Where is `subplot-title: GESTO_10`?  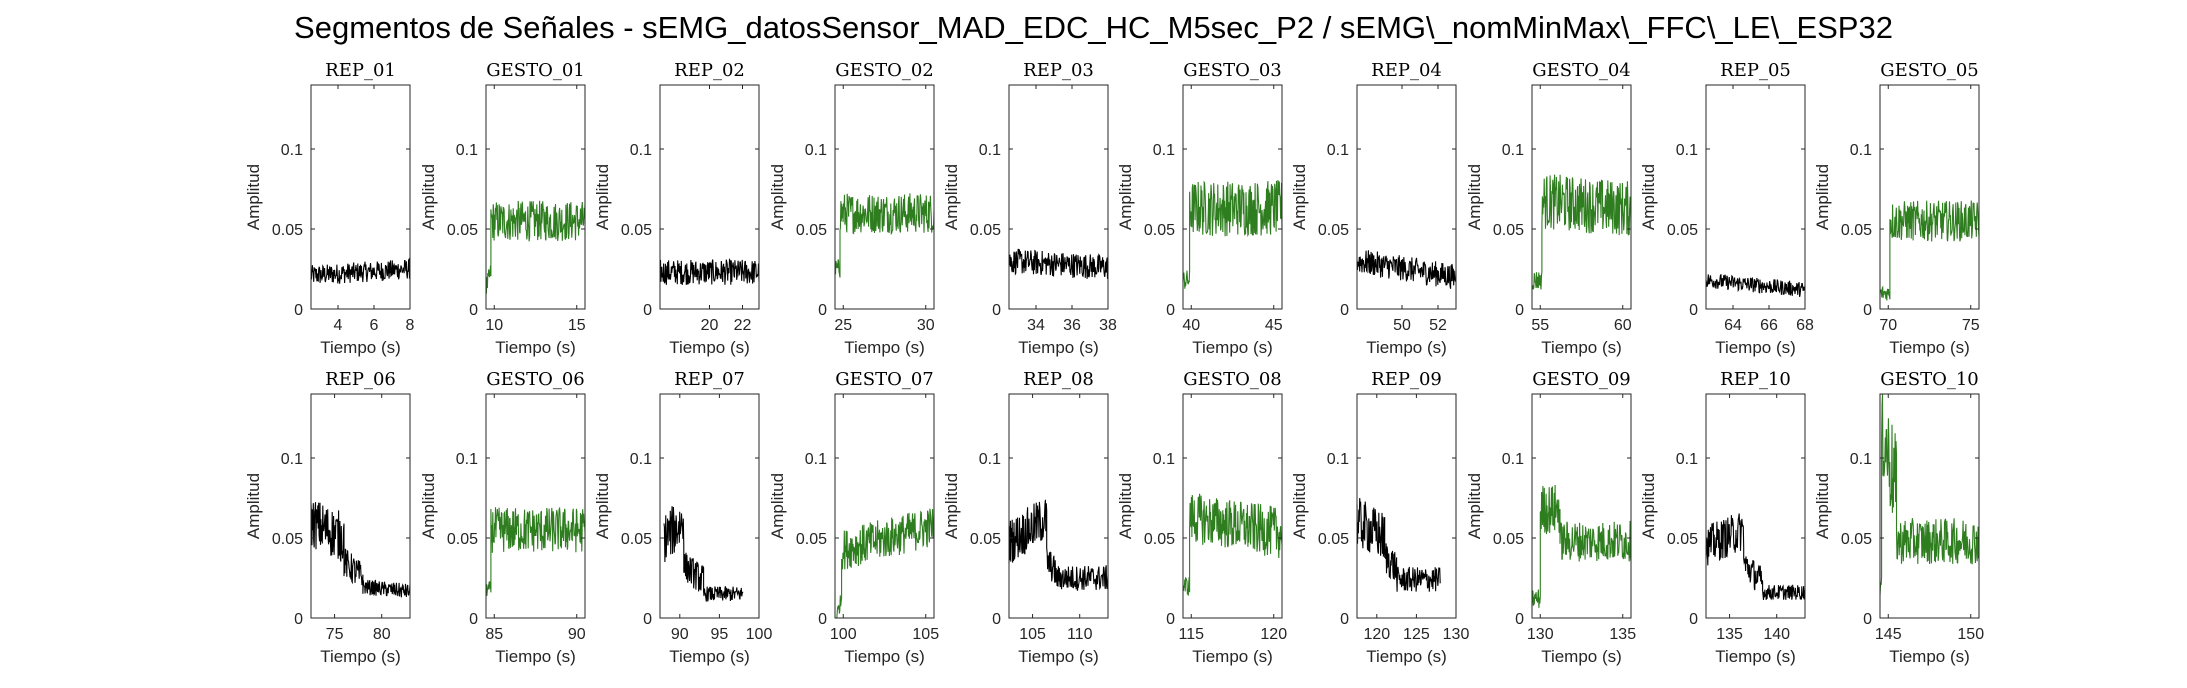
subplot-title: GESTO_10 is located at coordinates (1929, 379).